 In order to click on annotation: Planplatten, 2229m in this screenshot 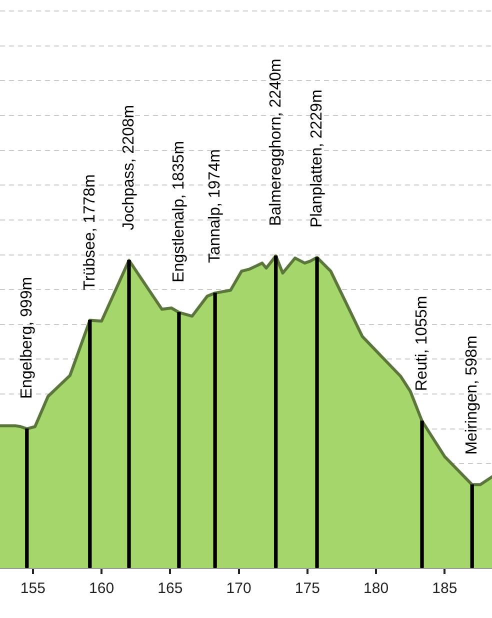, I will do `click(317, 159)`.